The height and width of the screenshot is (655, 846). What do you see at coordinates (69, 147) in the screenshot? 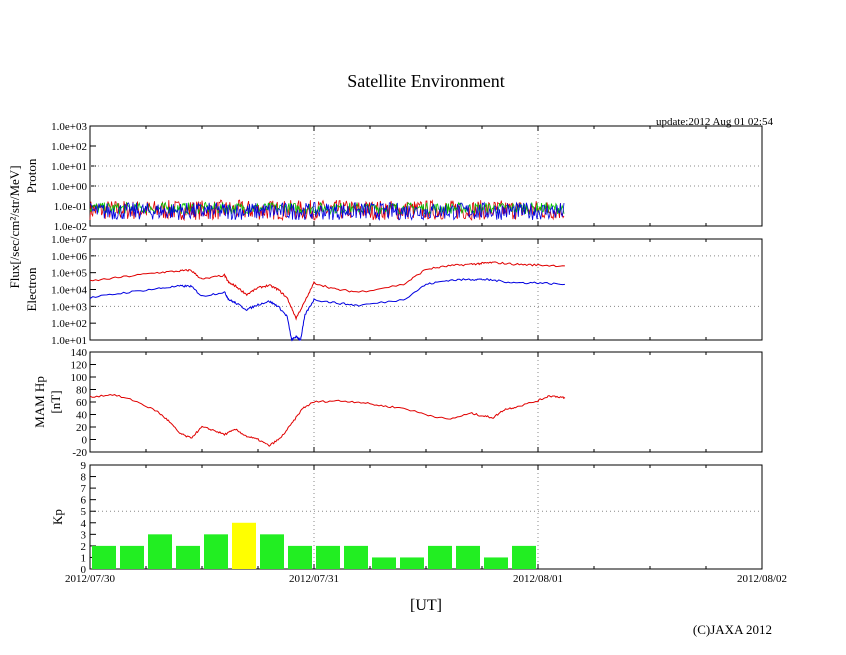
I see `proton-y-tick-label: 1.0e+02` at bounding box center [69, 147].